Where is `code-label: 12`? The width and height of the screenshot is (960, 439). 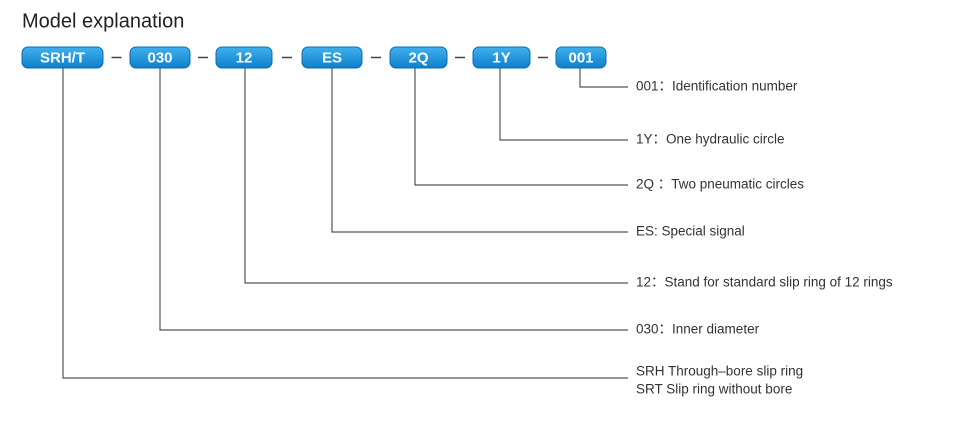
code-label: 12 is located at coordinates (244, 57).